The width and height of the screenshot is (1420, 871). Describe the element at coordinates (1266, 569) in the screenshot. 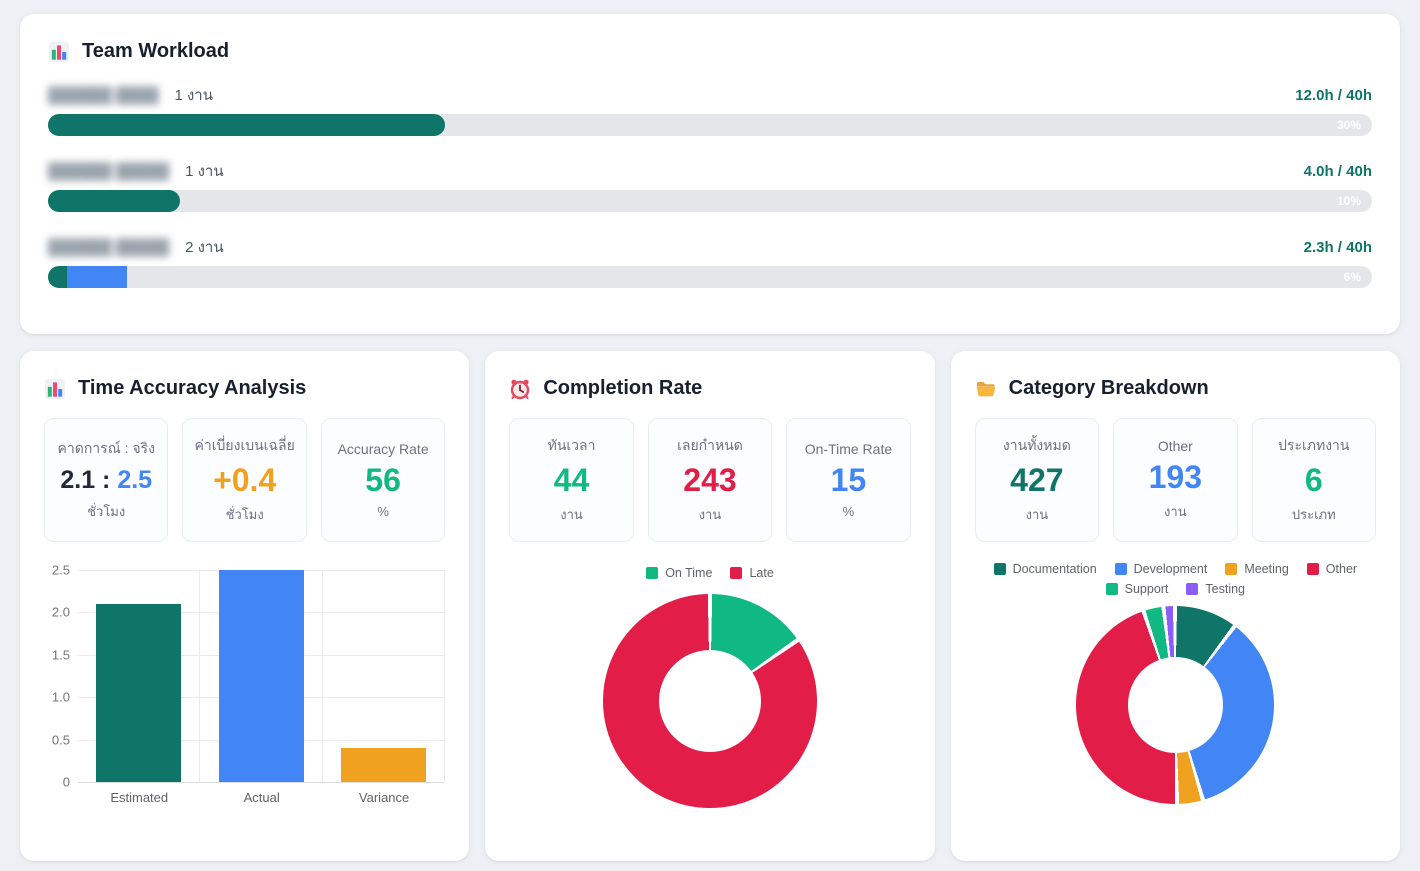

I see `legend-label: Meeting` at that location.